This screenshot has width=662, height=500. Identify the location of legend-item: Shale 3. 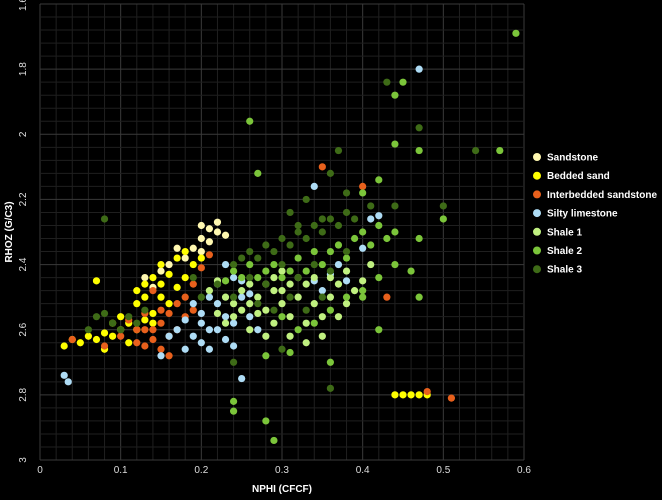
(557, 270).